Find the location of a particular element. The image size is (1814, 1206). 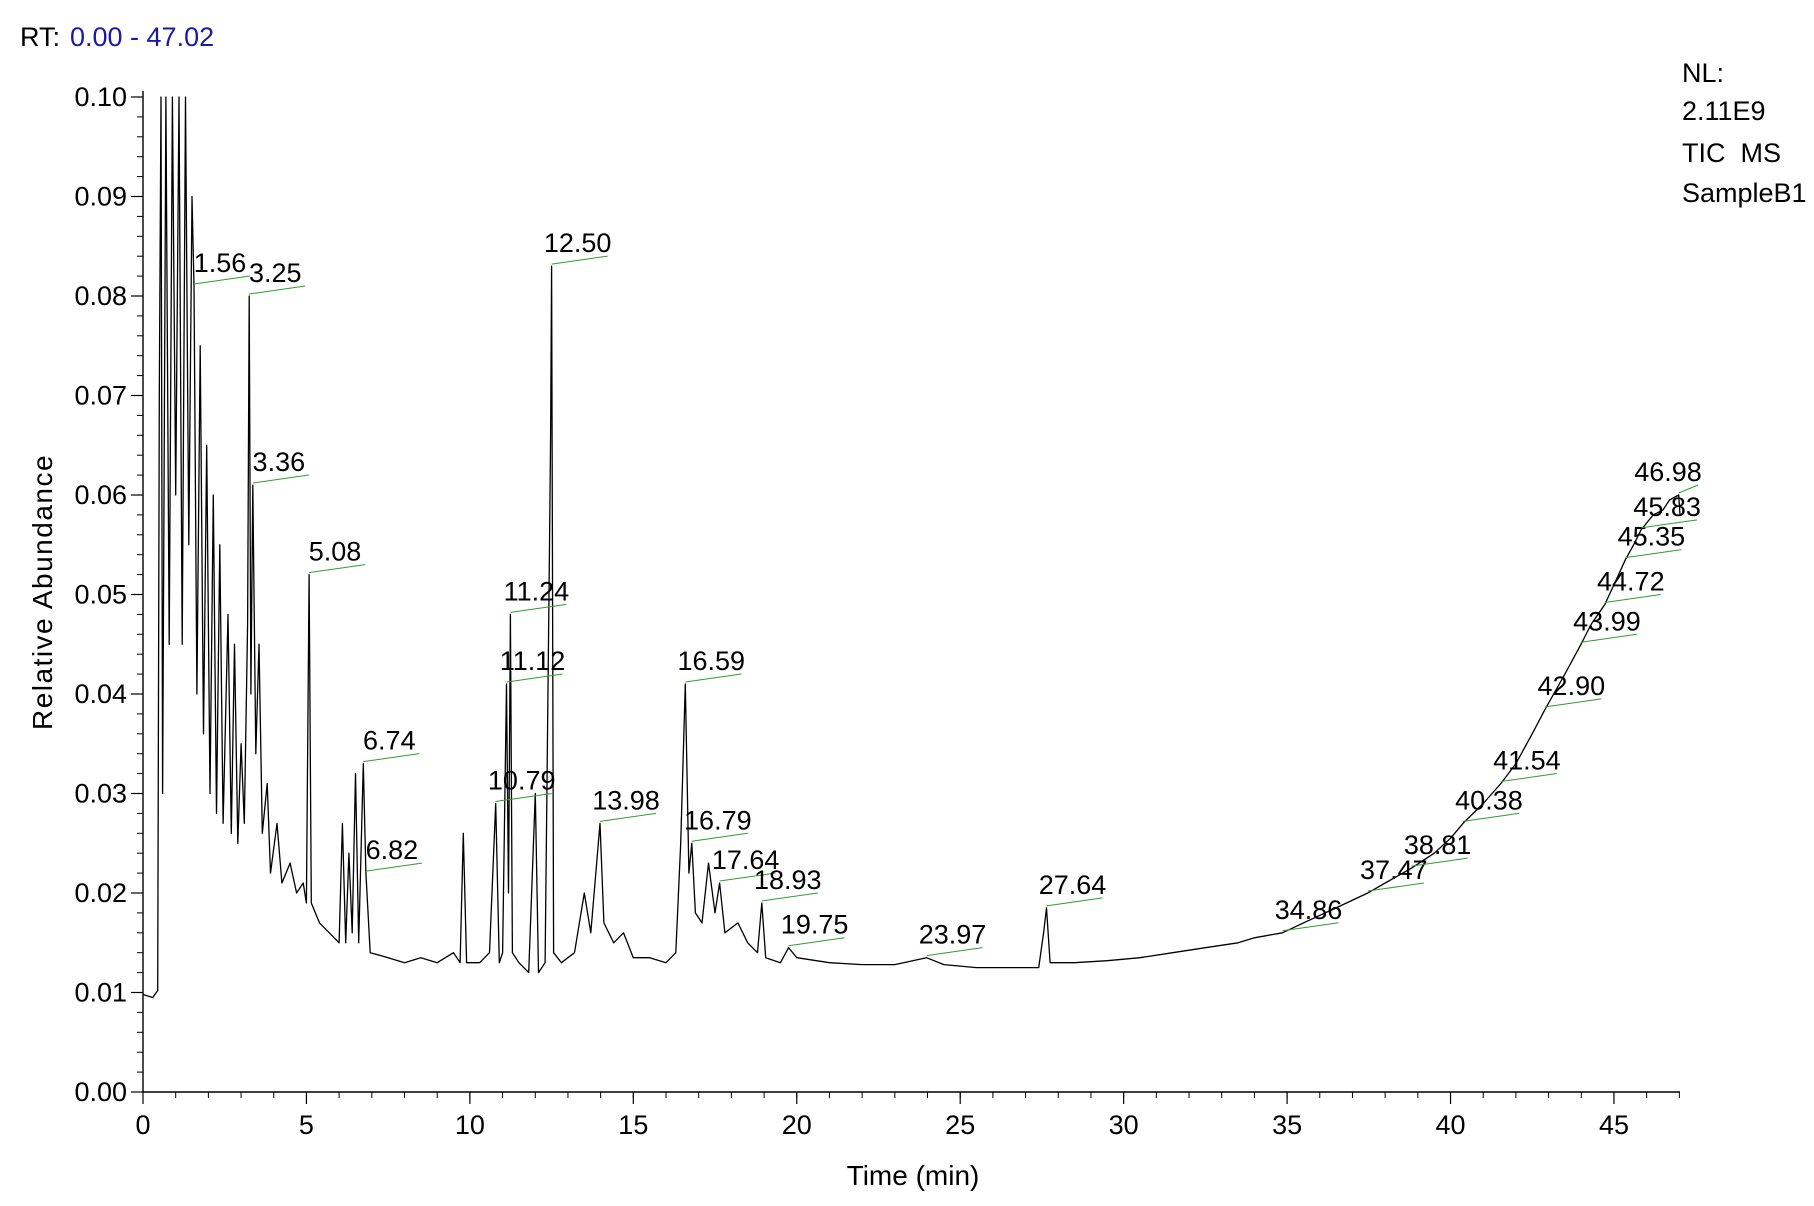

peak-label: 6.74 is located at coordinates (389, 741).